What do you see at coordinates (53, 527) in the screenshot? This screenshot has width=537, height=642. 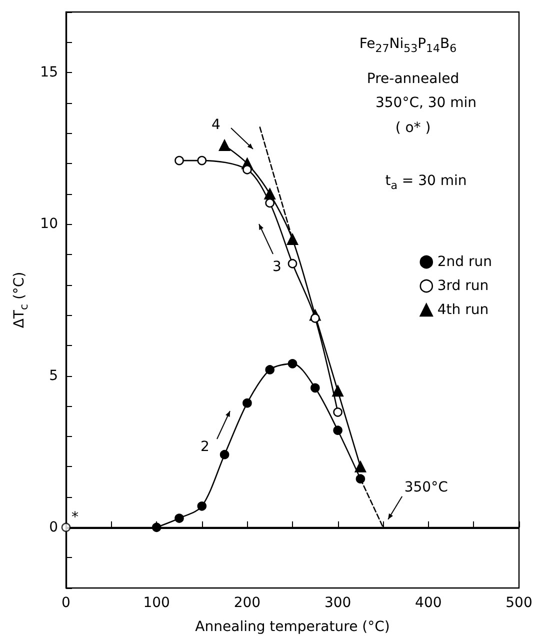 I see `y-tick-label: 0` at bounding box center [53, 527].